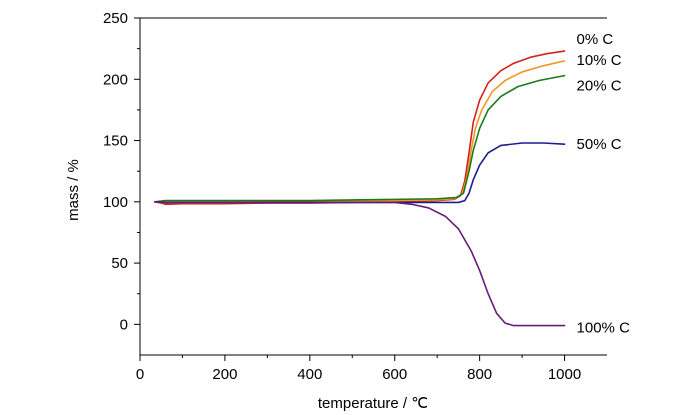 The image size is (700, 415). I want to click on series-line-50pct-c, so click(360, 173).